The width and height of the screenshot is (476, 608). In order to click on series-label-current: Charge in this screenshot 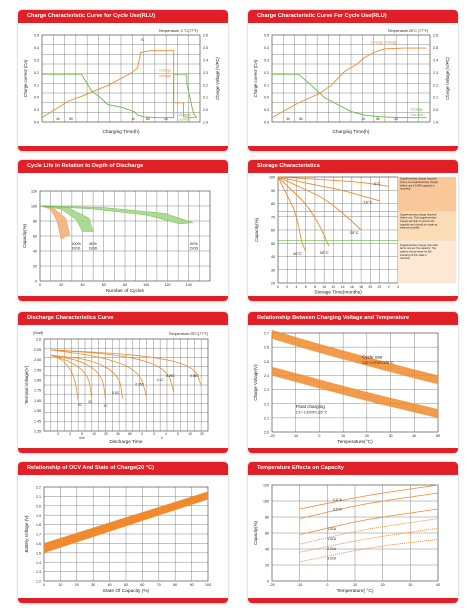, I will do `click(185, 115)`.